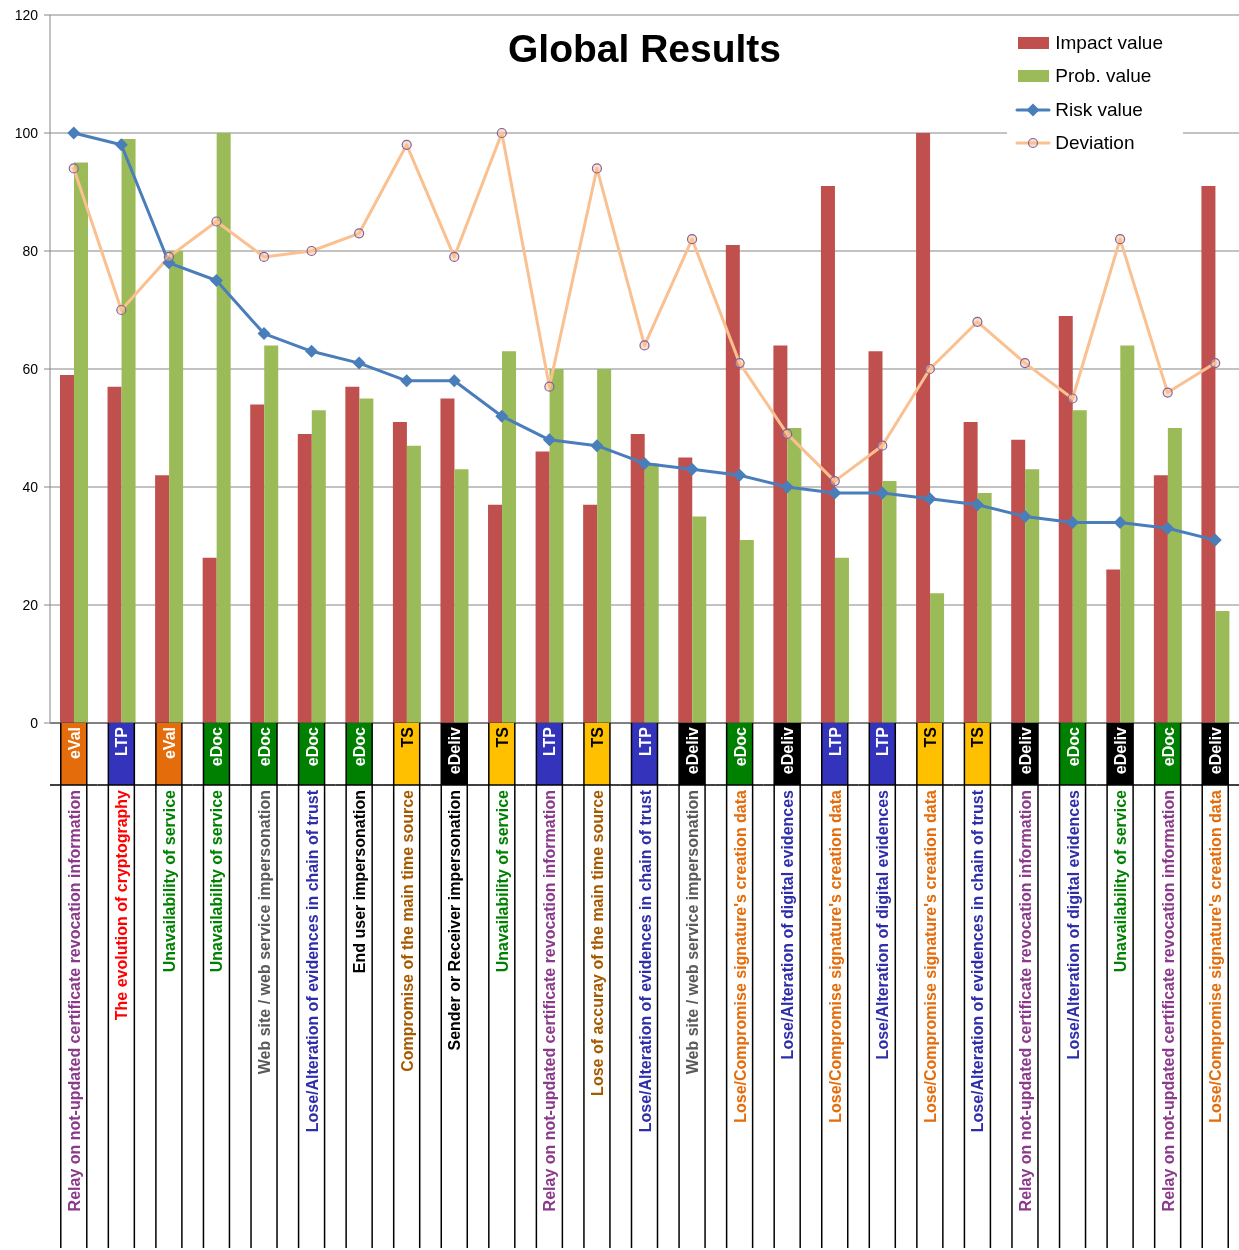  Describe the element at coordinates (597, 911) in the screenshot. I see `category-label: TS Lose of accuray of the main time source` at that location.